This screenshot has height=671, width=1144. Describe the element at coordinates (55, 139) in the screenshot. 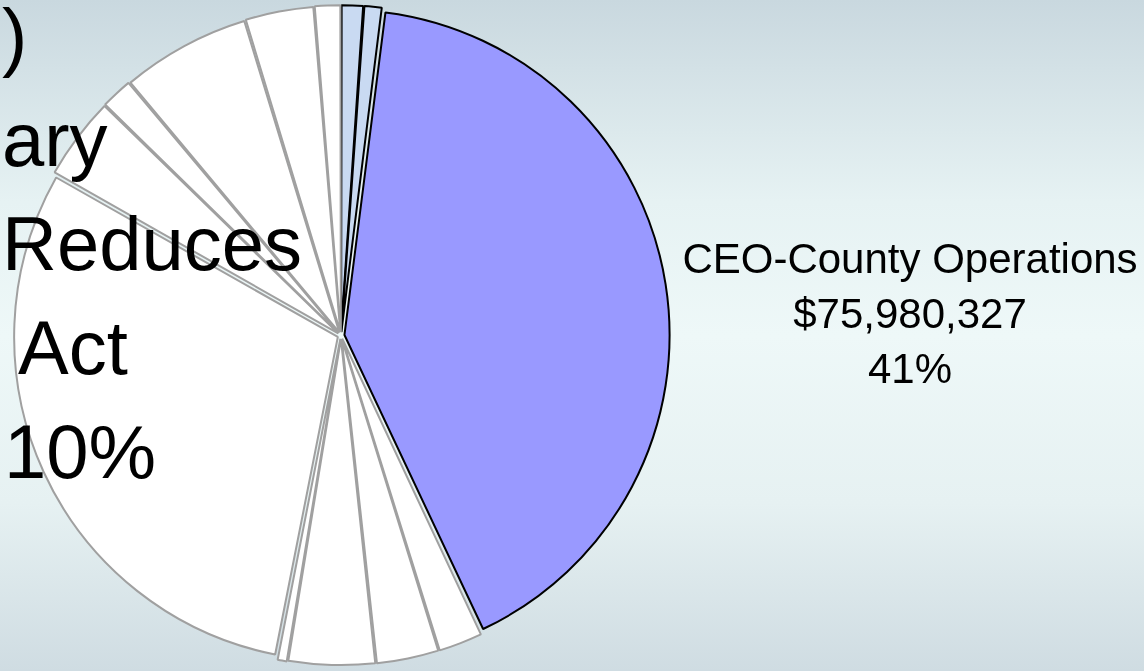

I see `text: ary` at that location.